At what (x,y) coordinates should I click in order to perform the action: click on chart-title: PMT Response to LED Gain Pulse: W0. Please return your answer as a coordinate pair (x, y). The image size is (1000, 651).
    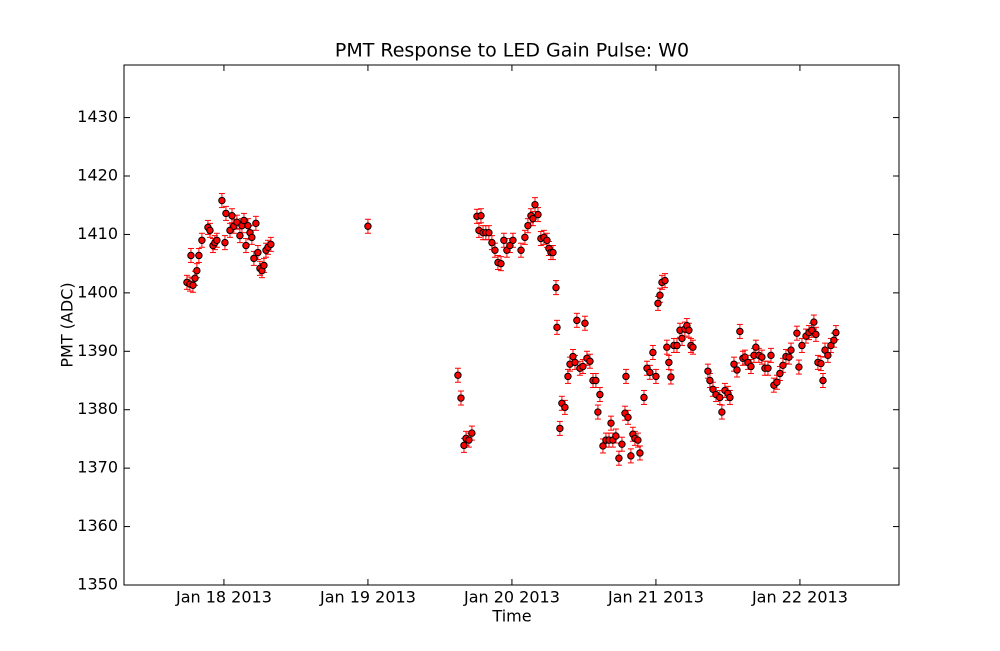
    Looking at the image, I should click on (512, 51).